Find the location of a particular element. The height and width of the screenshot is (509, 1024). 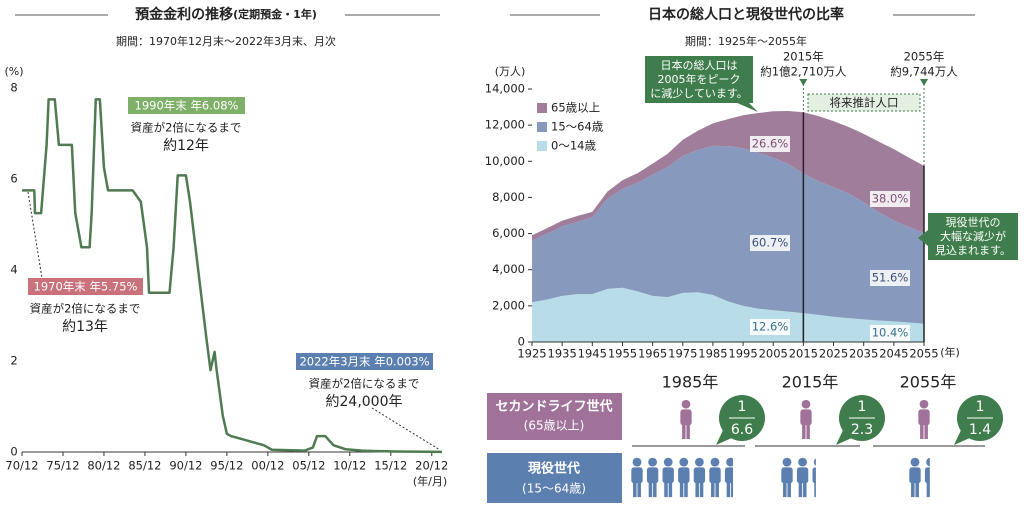

y-tick-label: 10,000 is located at coordinates (505, 161).